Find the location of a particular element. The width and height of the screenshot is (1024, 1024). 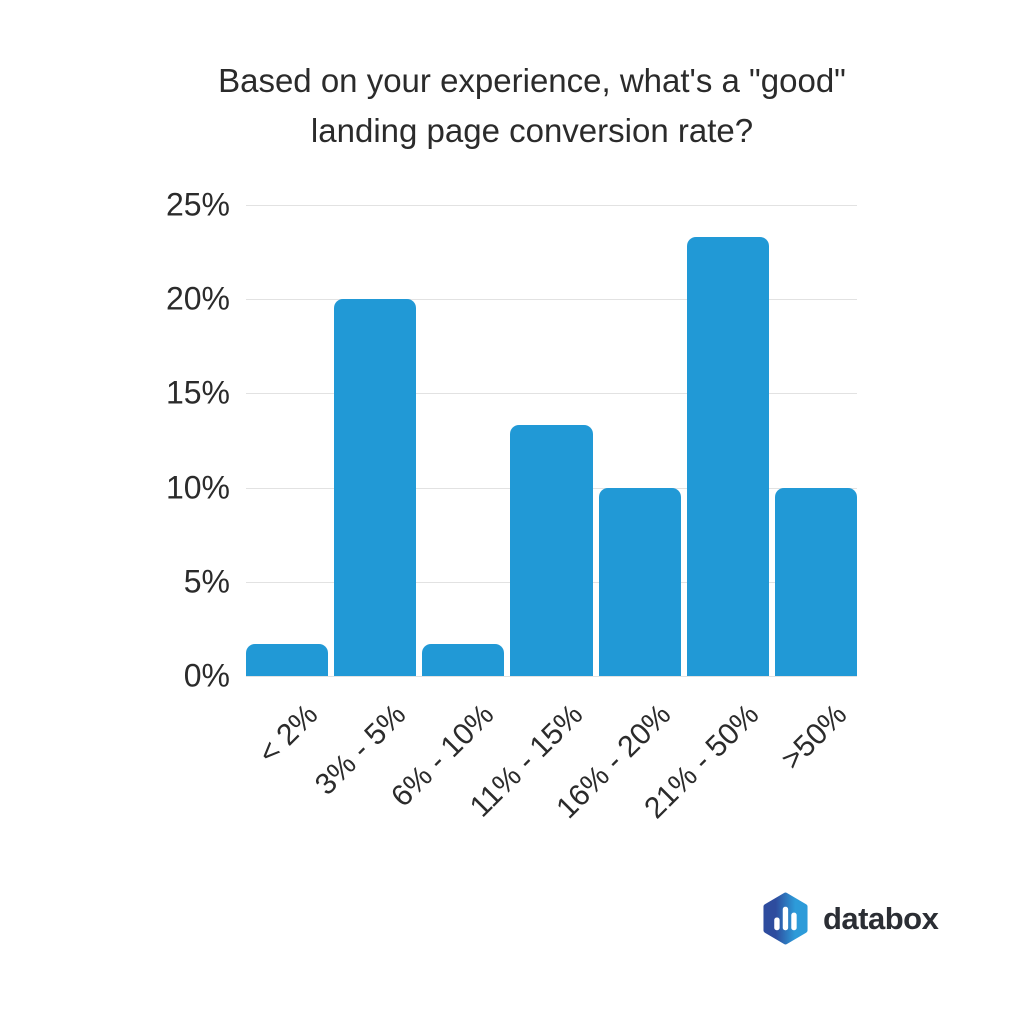

databox-logo: databox is located at coordinates (850, 918).